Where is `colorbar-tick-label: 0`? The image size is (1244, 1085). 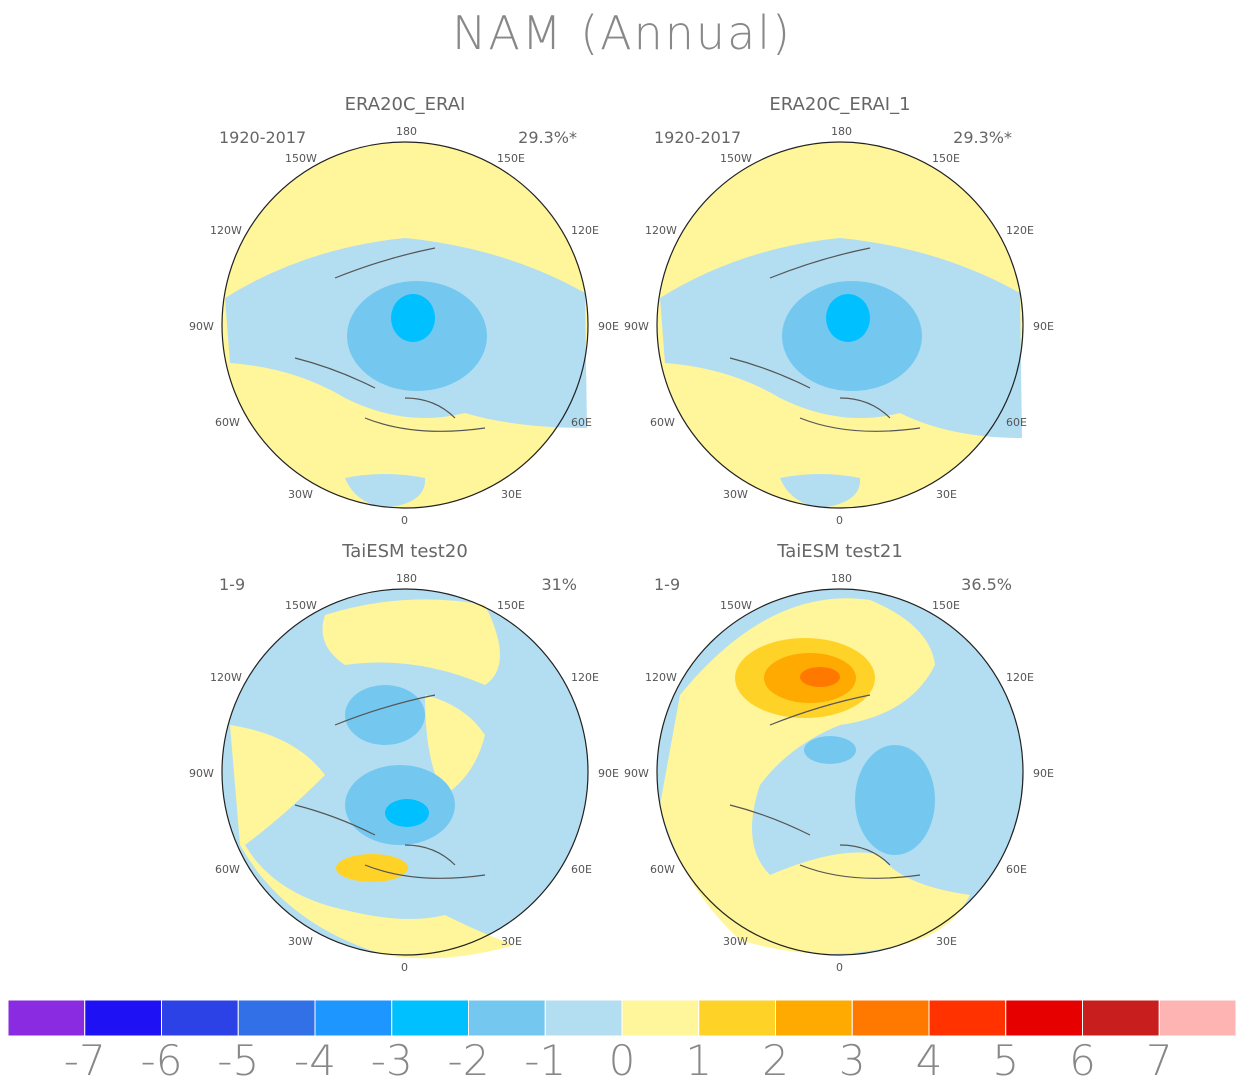
colorbar-tick-label: 0 is located at coordinates (622, 1060).